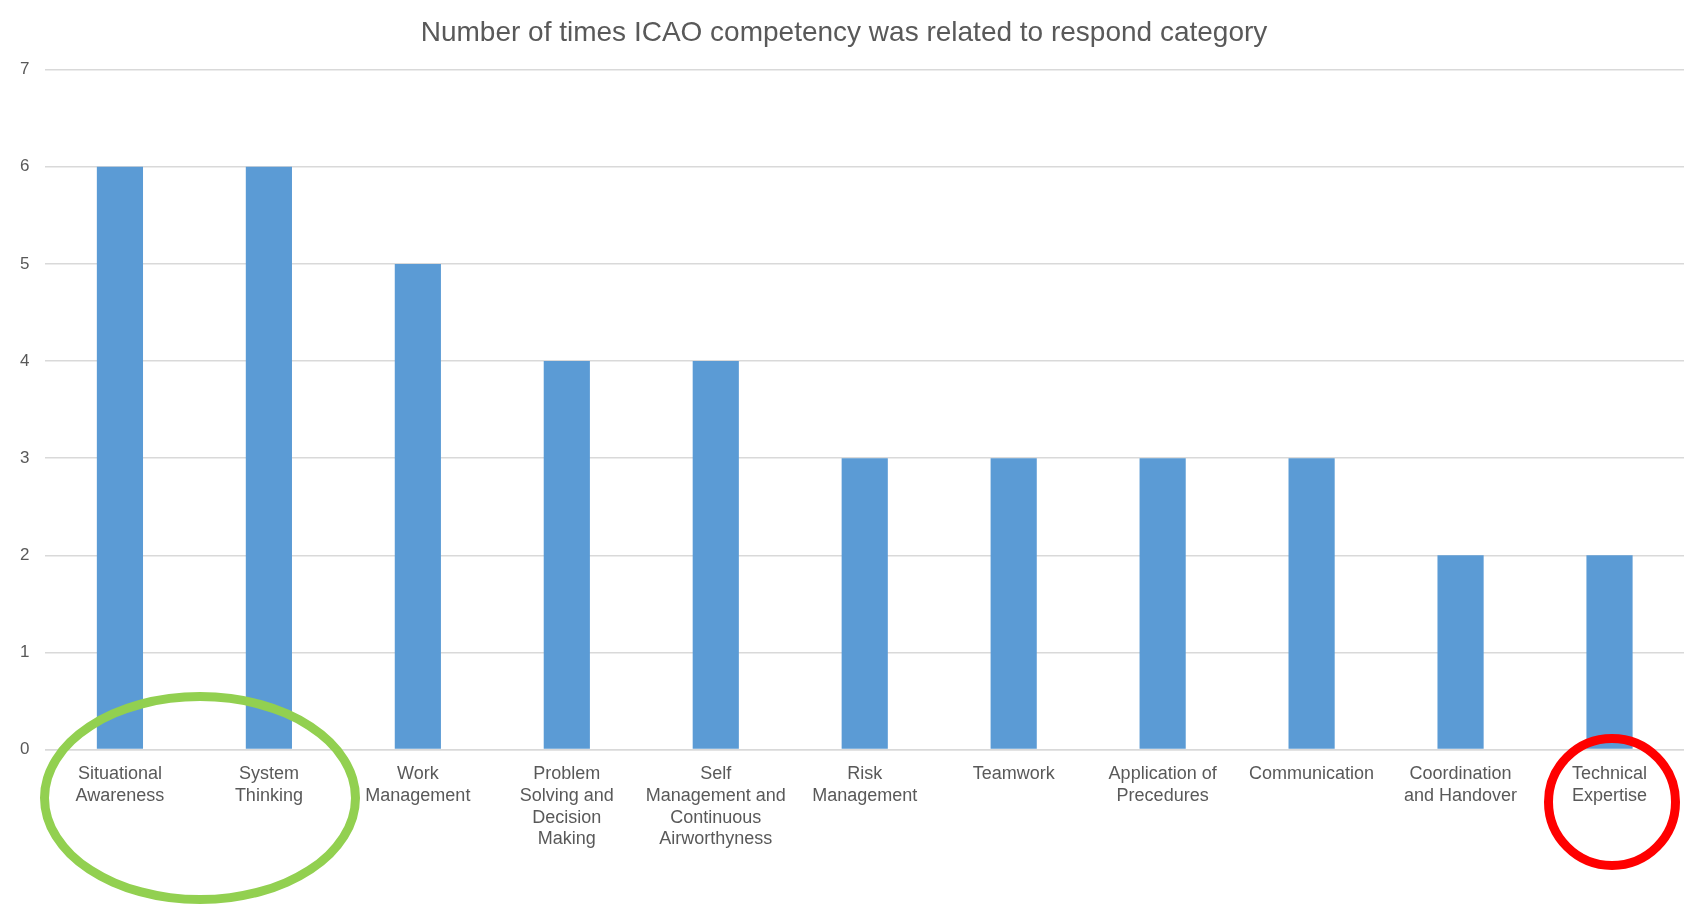  I want to click on x-tick-label: Self Management and Continuous Airworthyness, so click(715, 806).